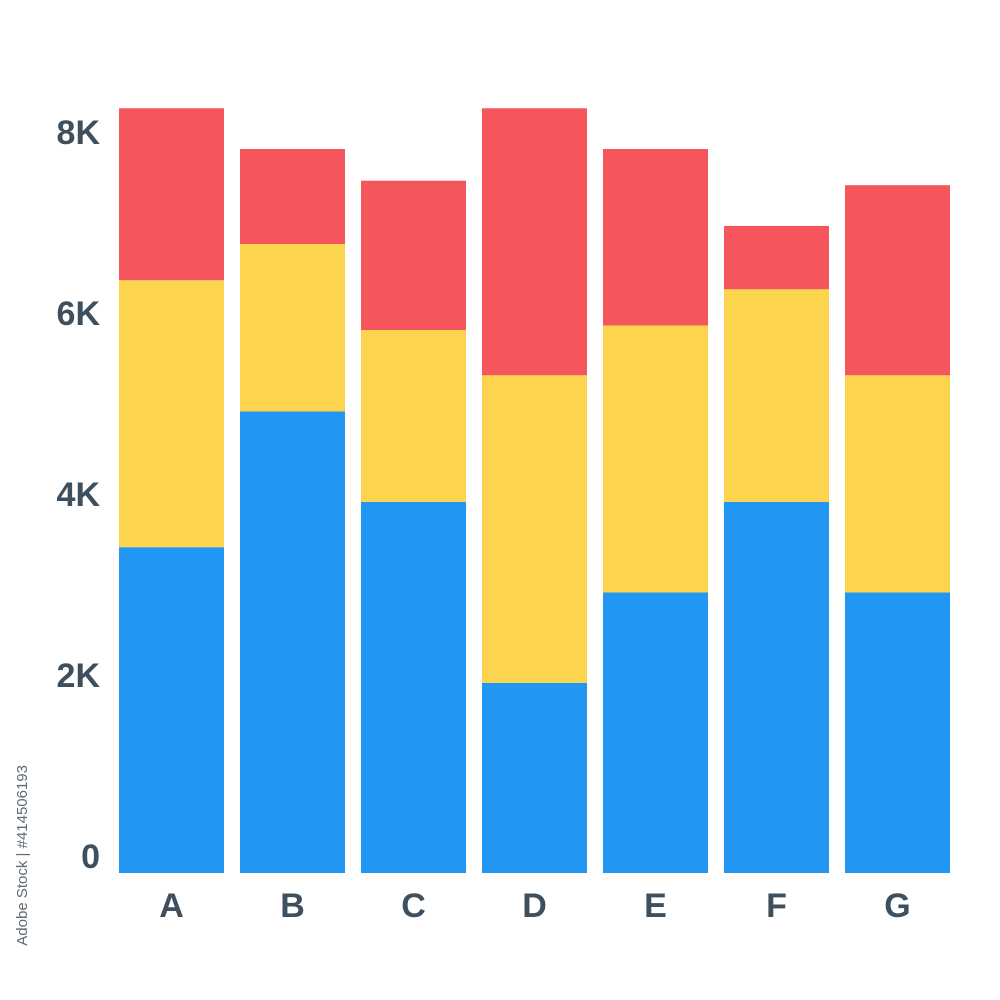  I want to click on x-axis-ticks: A B C D E F G, so click(535, 906).